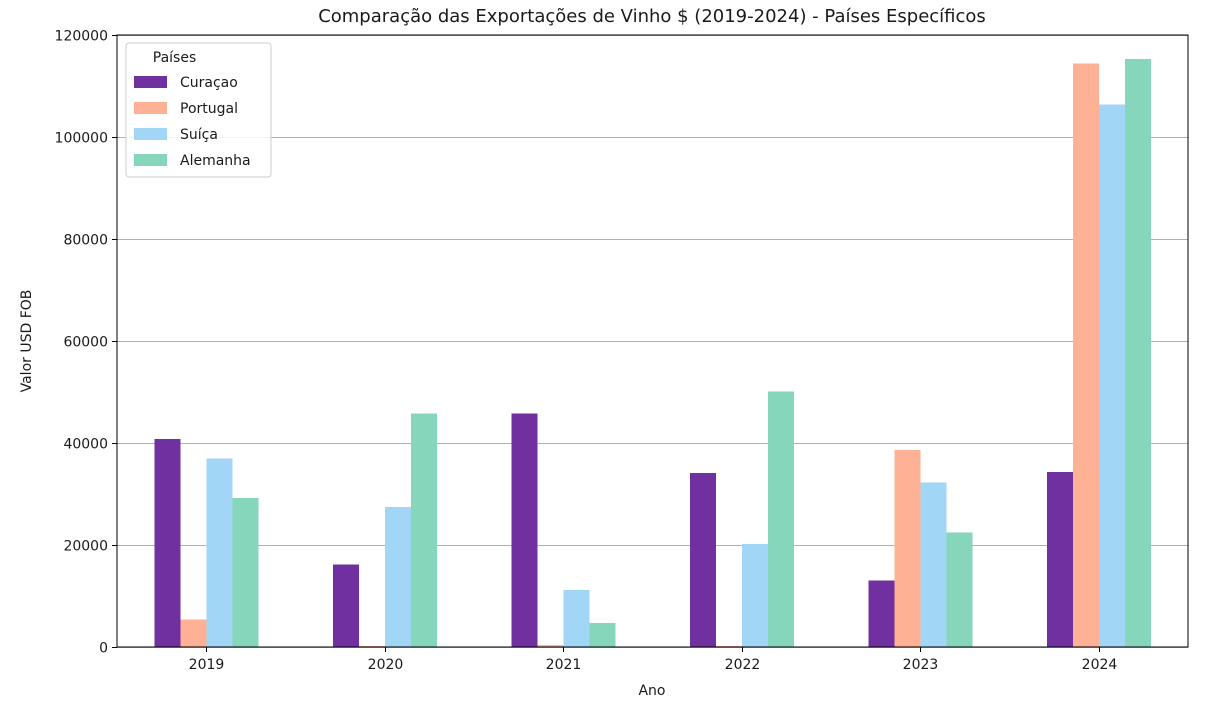 The image size is (1205, 706). I want to click on y-axis-ticks: 0 20000 40000 60000 80000 100000 120000, so click(86, 343).